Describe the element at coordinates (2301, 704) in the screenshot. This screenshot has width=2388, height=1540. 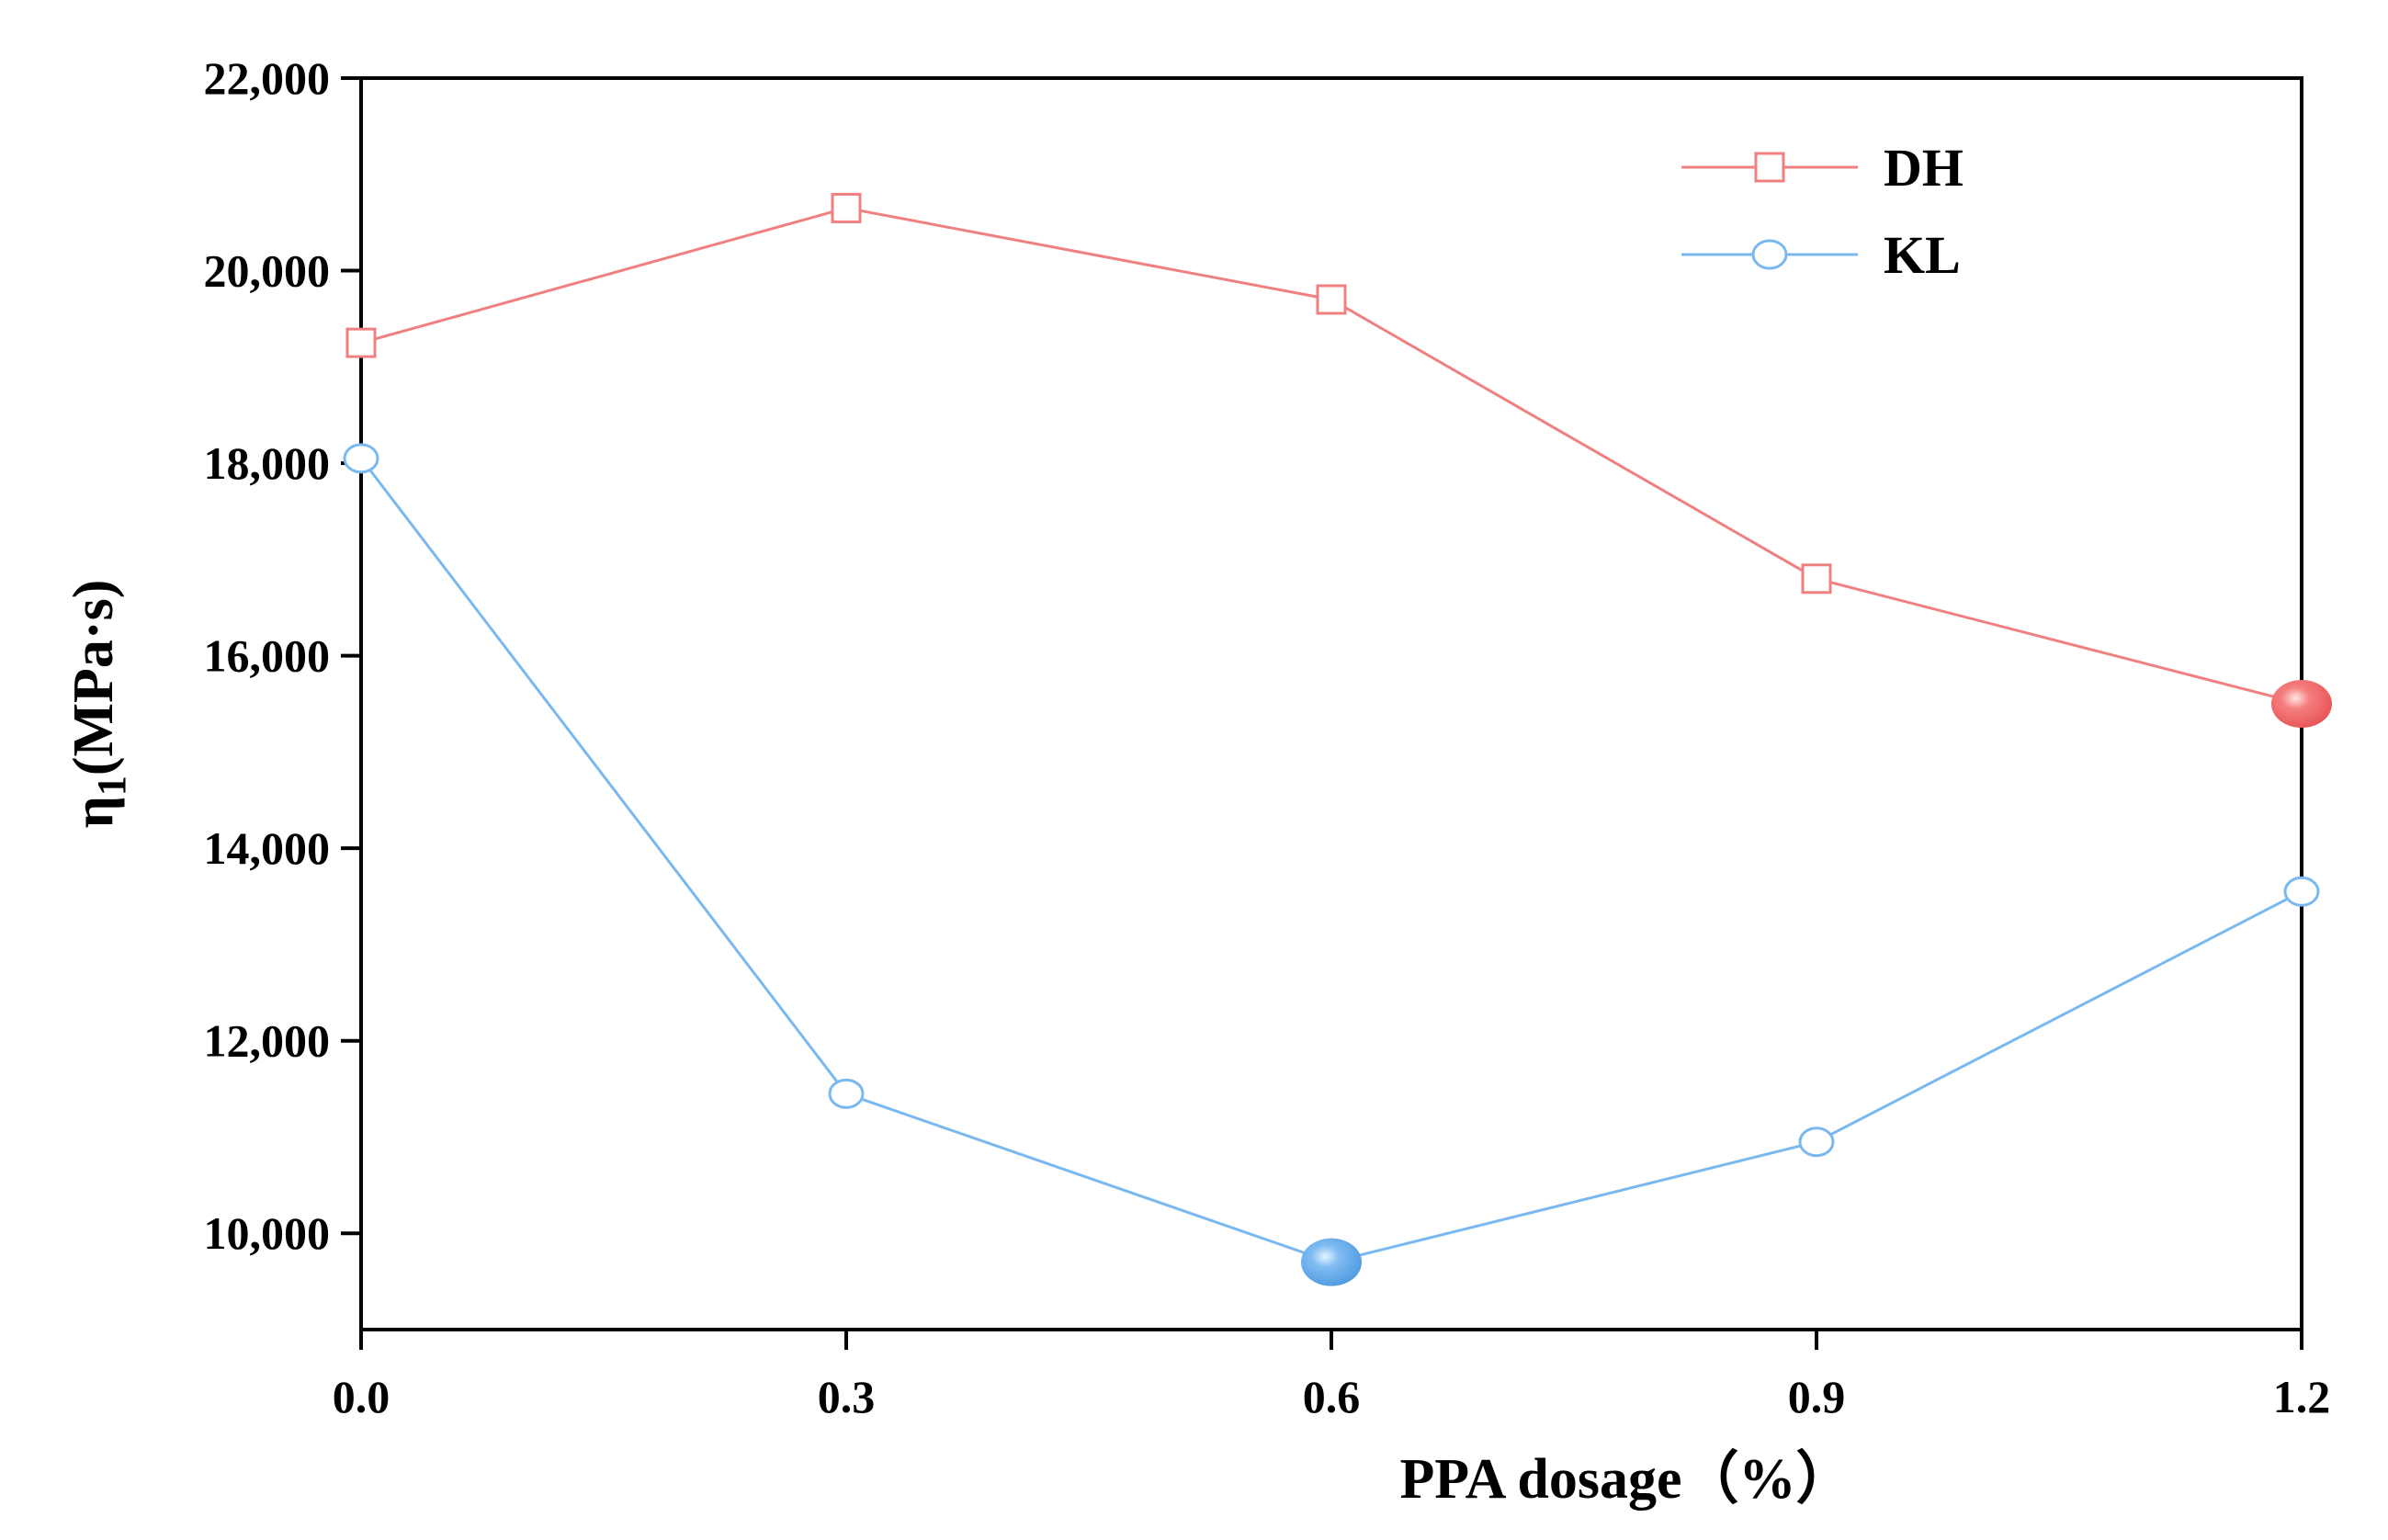
I see `series-dh-point-highlight` at that location.